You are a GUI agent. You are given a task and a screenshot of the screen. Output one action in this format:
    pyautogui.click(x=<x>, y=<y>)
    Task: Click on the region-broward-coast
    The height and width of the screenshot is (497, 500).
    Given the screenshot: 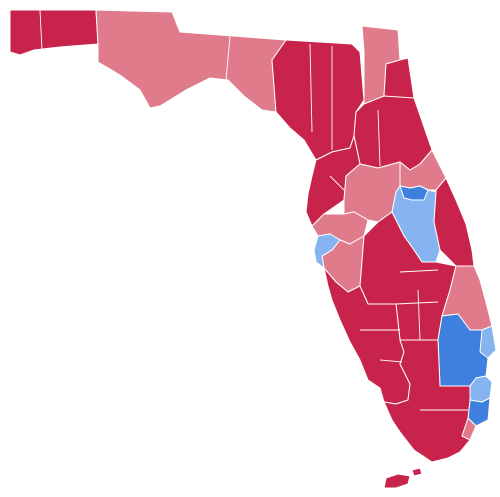 What is the action you would take?
    pyautogui.click(x=488, y=342)
    